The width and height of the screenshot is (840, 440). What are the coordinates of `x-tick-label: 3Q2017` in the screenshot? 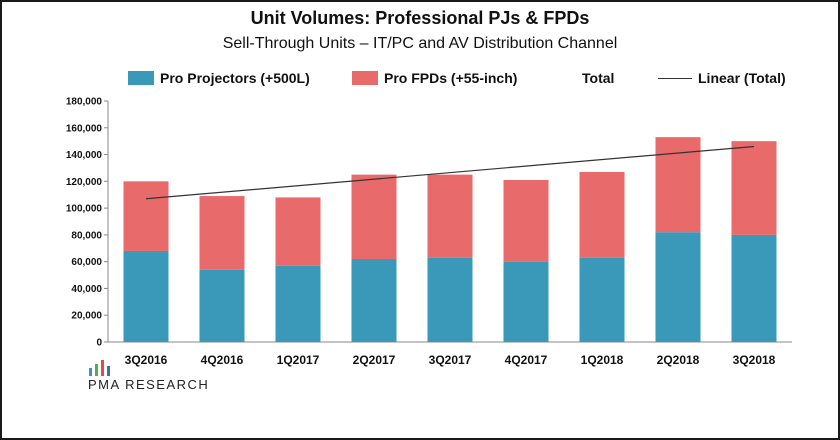 It's located at (450, 360).